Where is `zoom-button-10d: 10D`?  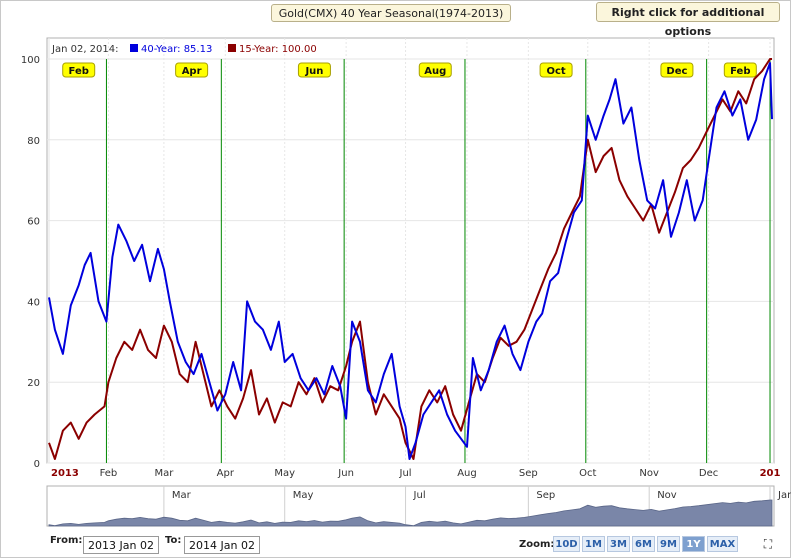
zoom-button-10d: 10D is located at coordinates (566, 544).